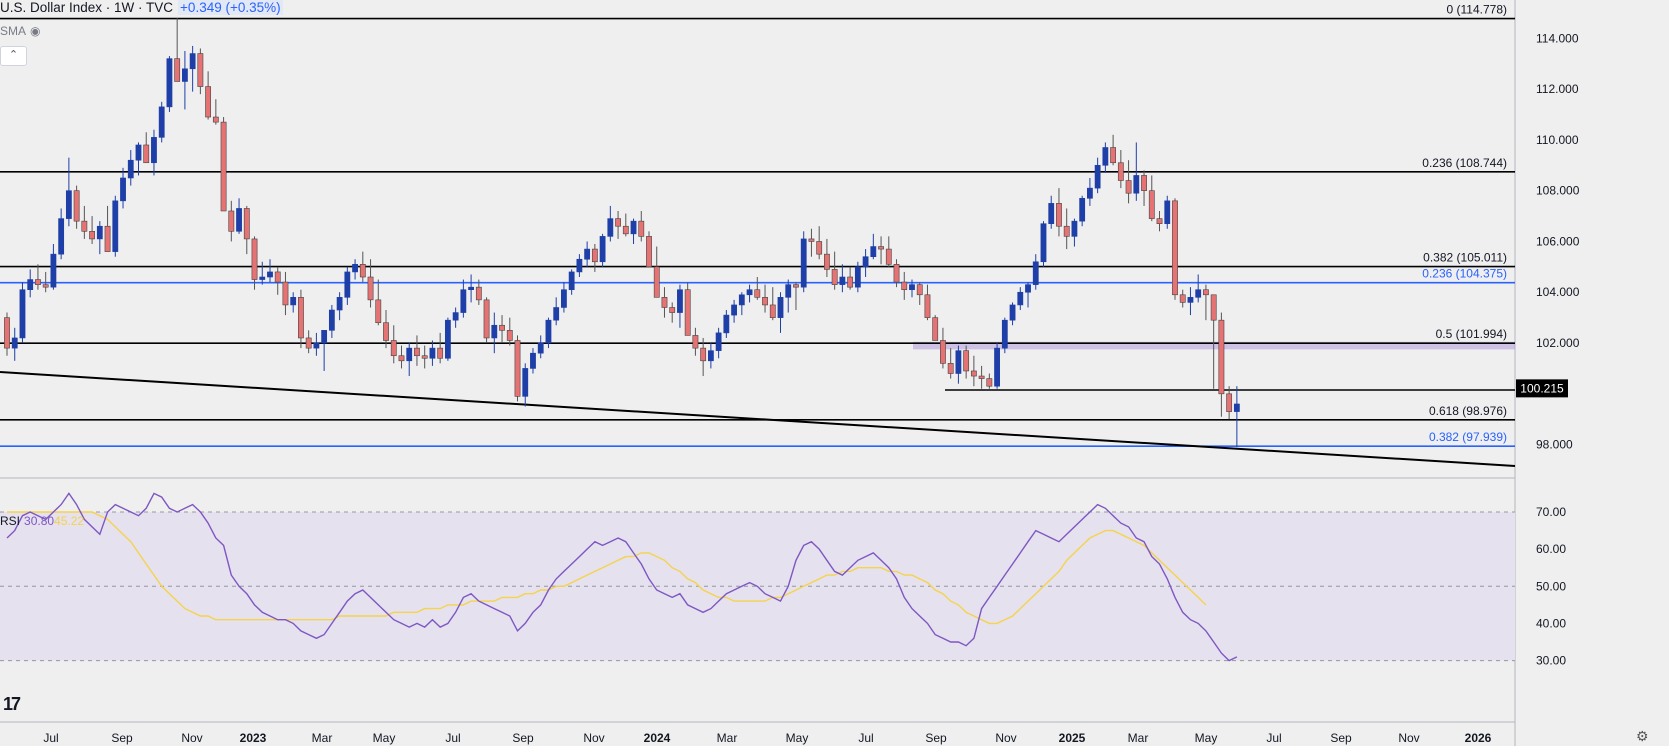 The height and width of the screenshot is (746, 1669). Describe the element at coordinates (1471, 334) in the screenshot. I see `fib-level-label: 0.5 (101.994)` at that location.